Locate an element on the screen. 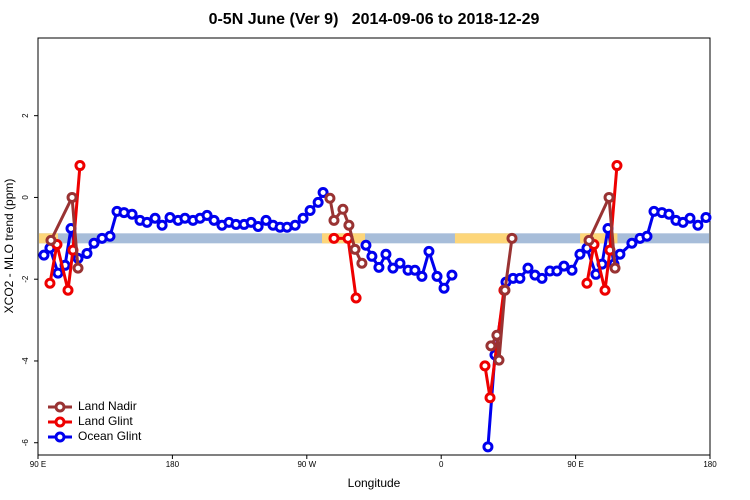 The image size is (750, 500). legend-label: Ocean Glint is located at coordinates (110, 436).